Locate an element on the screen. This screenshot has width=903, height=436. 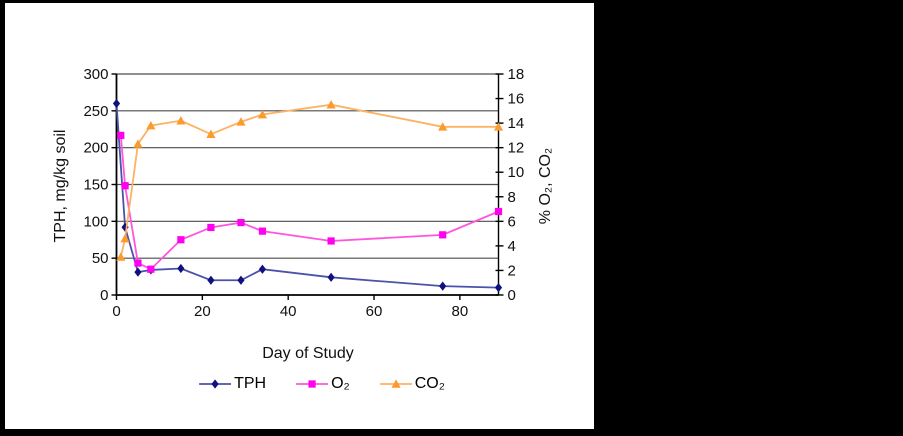
triangle-marker-icon is located at coordinates (395, 383).